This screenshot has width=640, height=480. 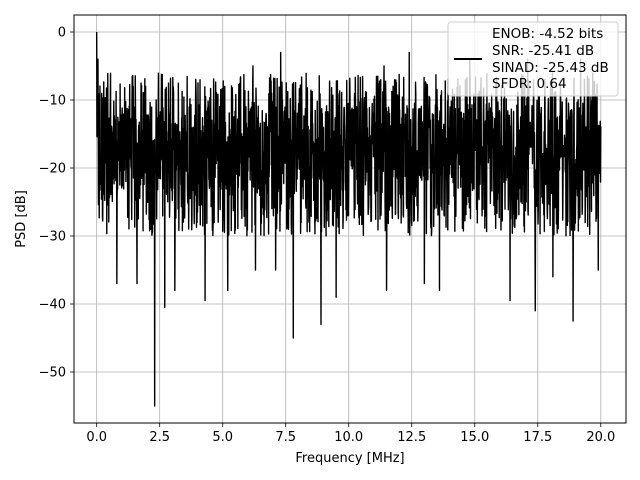 What do you see at coordinates (543, 51) in the screenshot?
I see `legend-line-snr: SNR: -25.41 dB` at bounding box center [543, 51].